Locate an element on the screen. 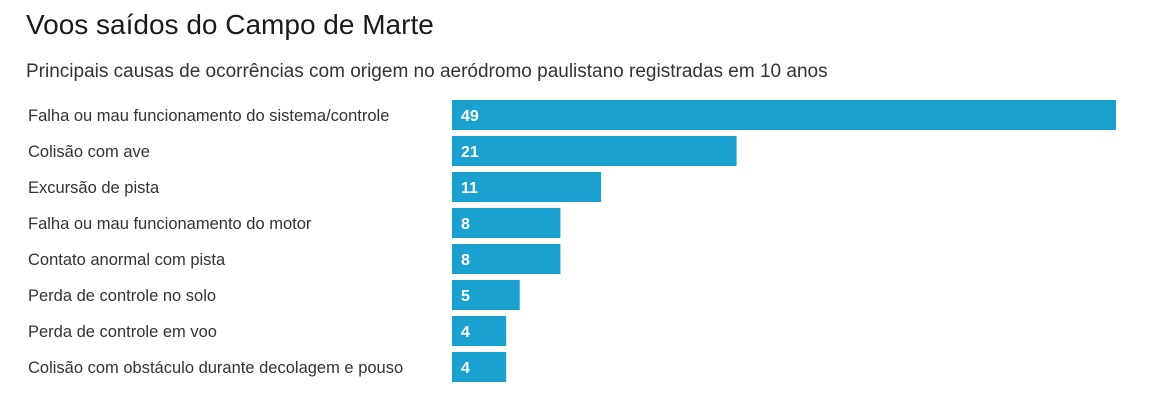 The height and width of the screenshot is (405, 1159). category-label: Falha ou mau funcionamento do motor is located at coordinates (170, 224).